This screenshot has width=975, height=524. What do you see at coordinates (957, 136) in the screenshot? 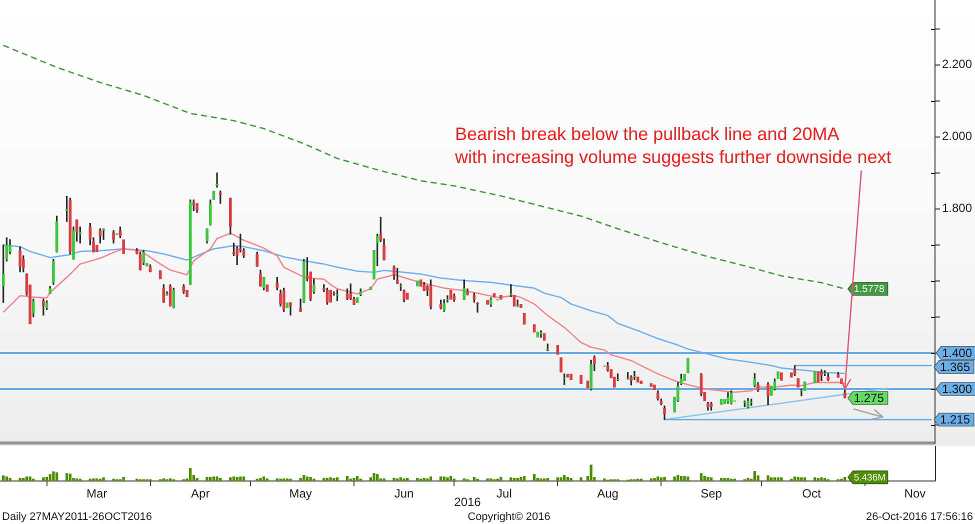
I see `y-tick-label: 2.000` at bounding box center [957, 136].